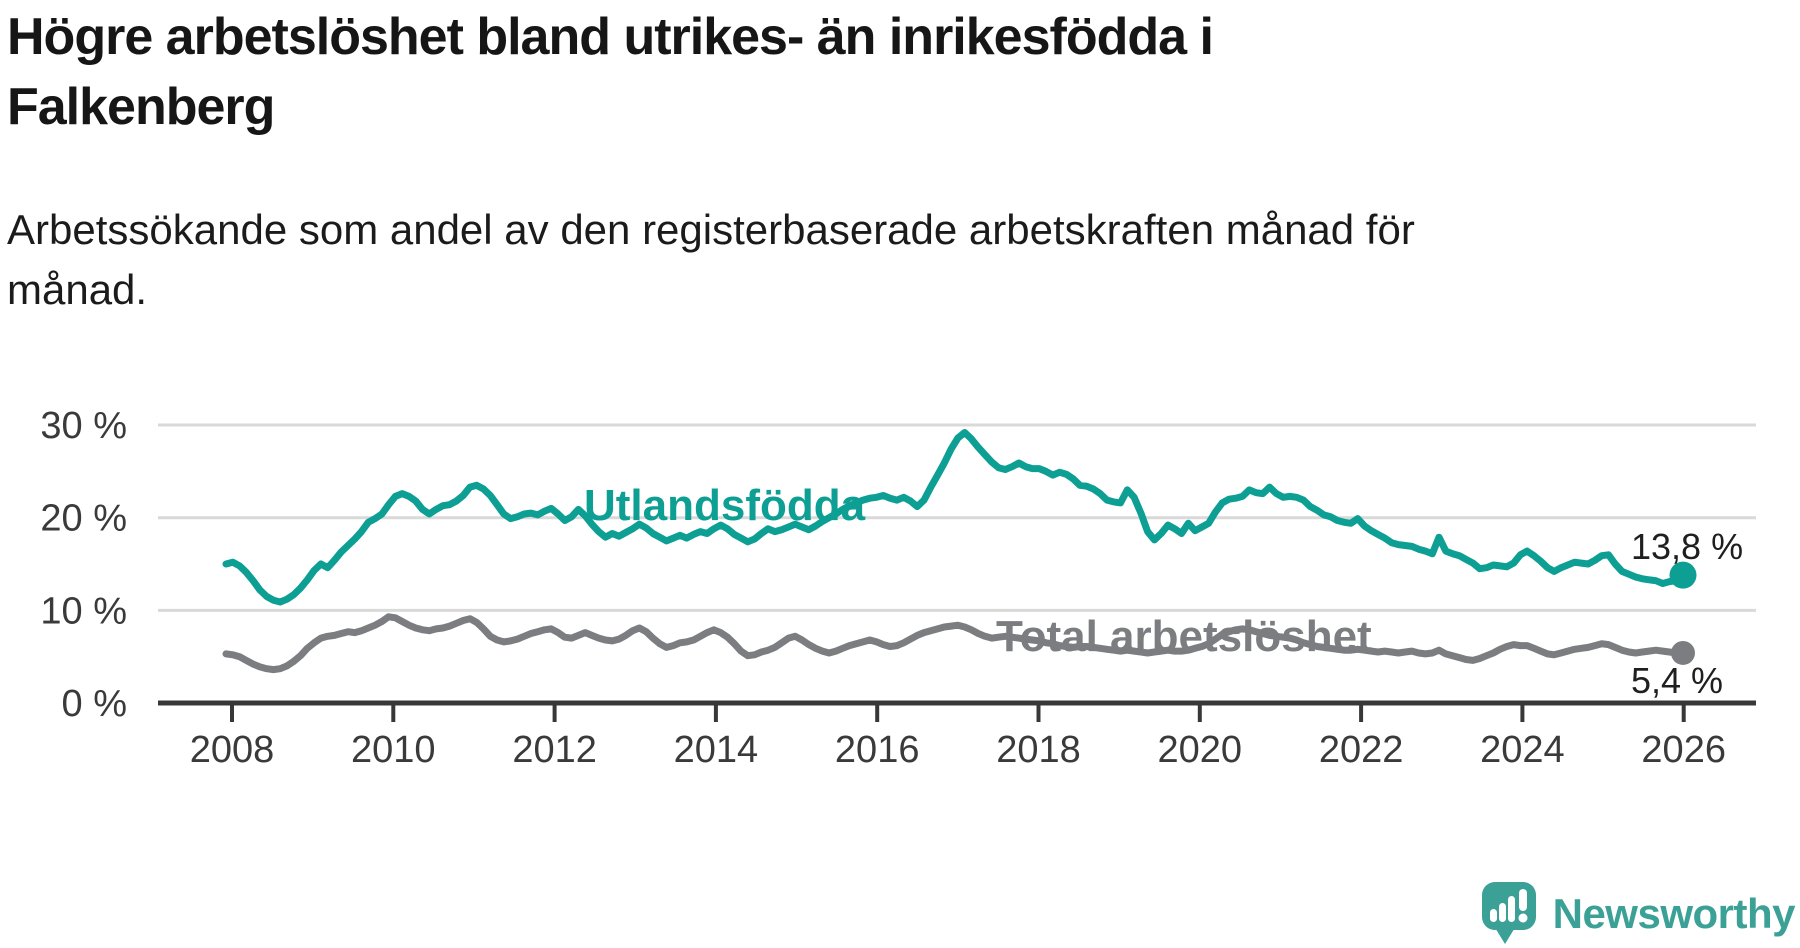 Image resolution: width=1800 pixels, height=948 pixels. What do you see at coordinates (1522, 750) in the screenshot?
I see `x-axis-tick-label: 2024` at bounding box center [1522, 750].